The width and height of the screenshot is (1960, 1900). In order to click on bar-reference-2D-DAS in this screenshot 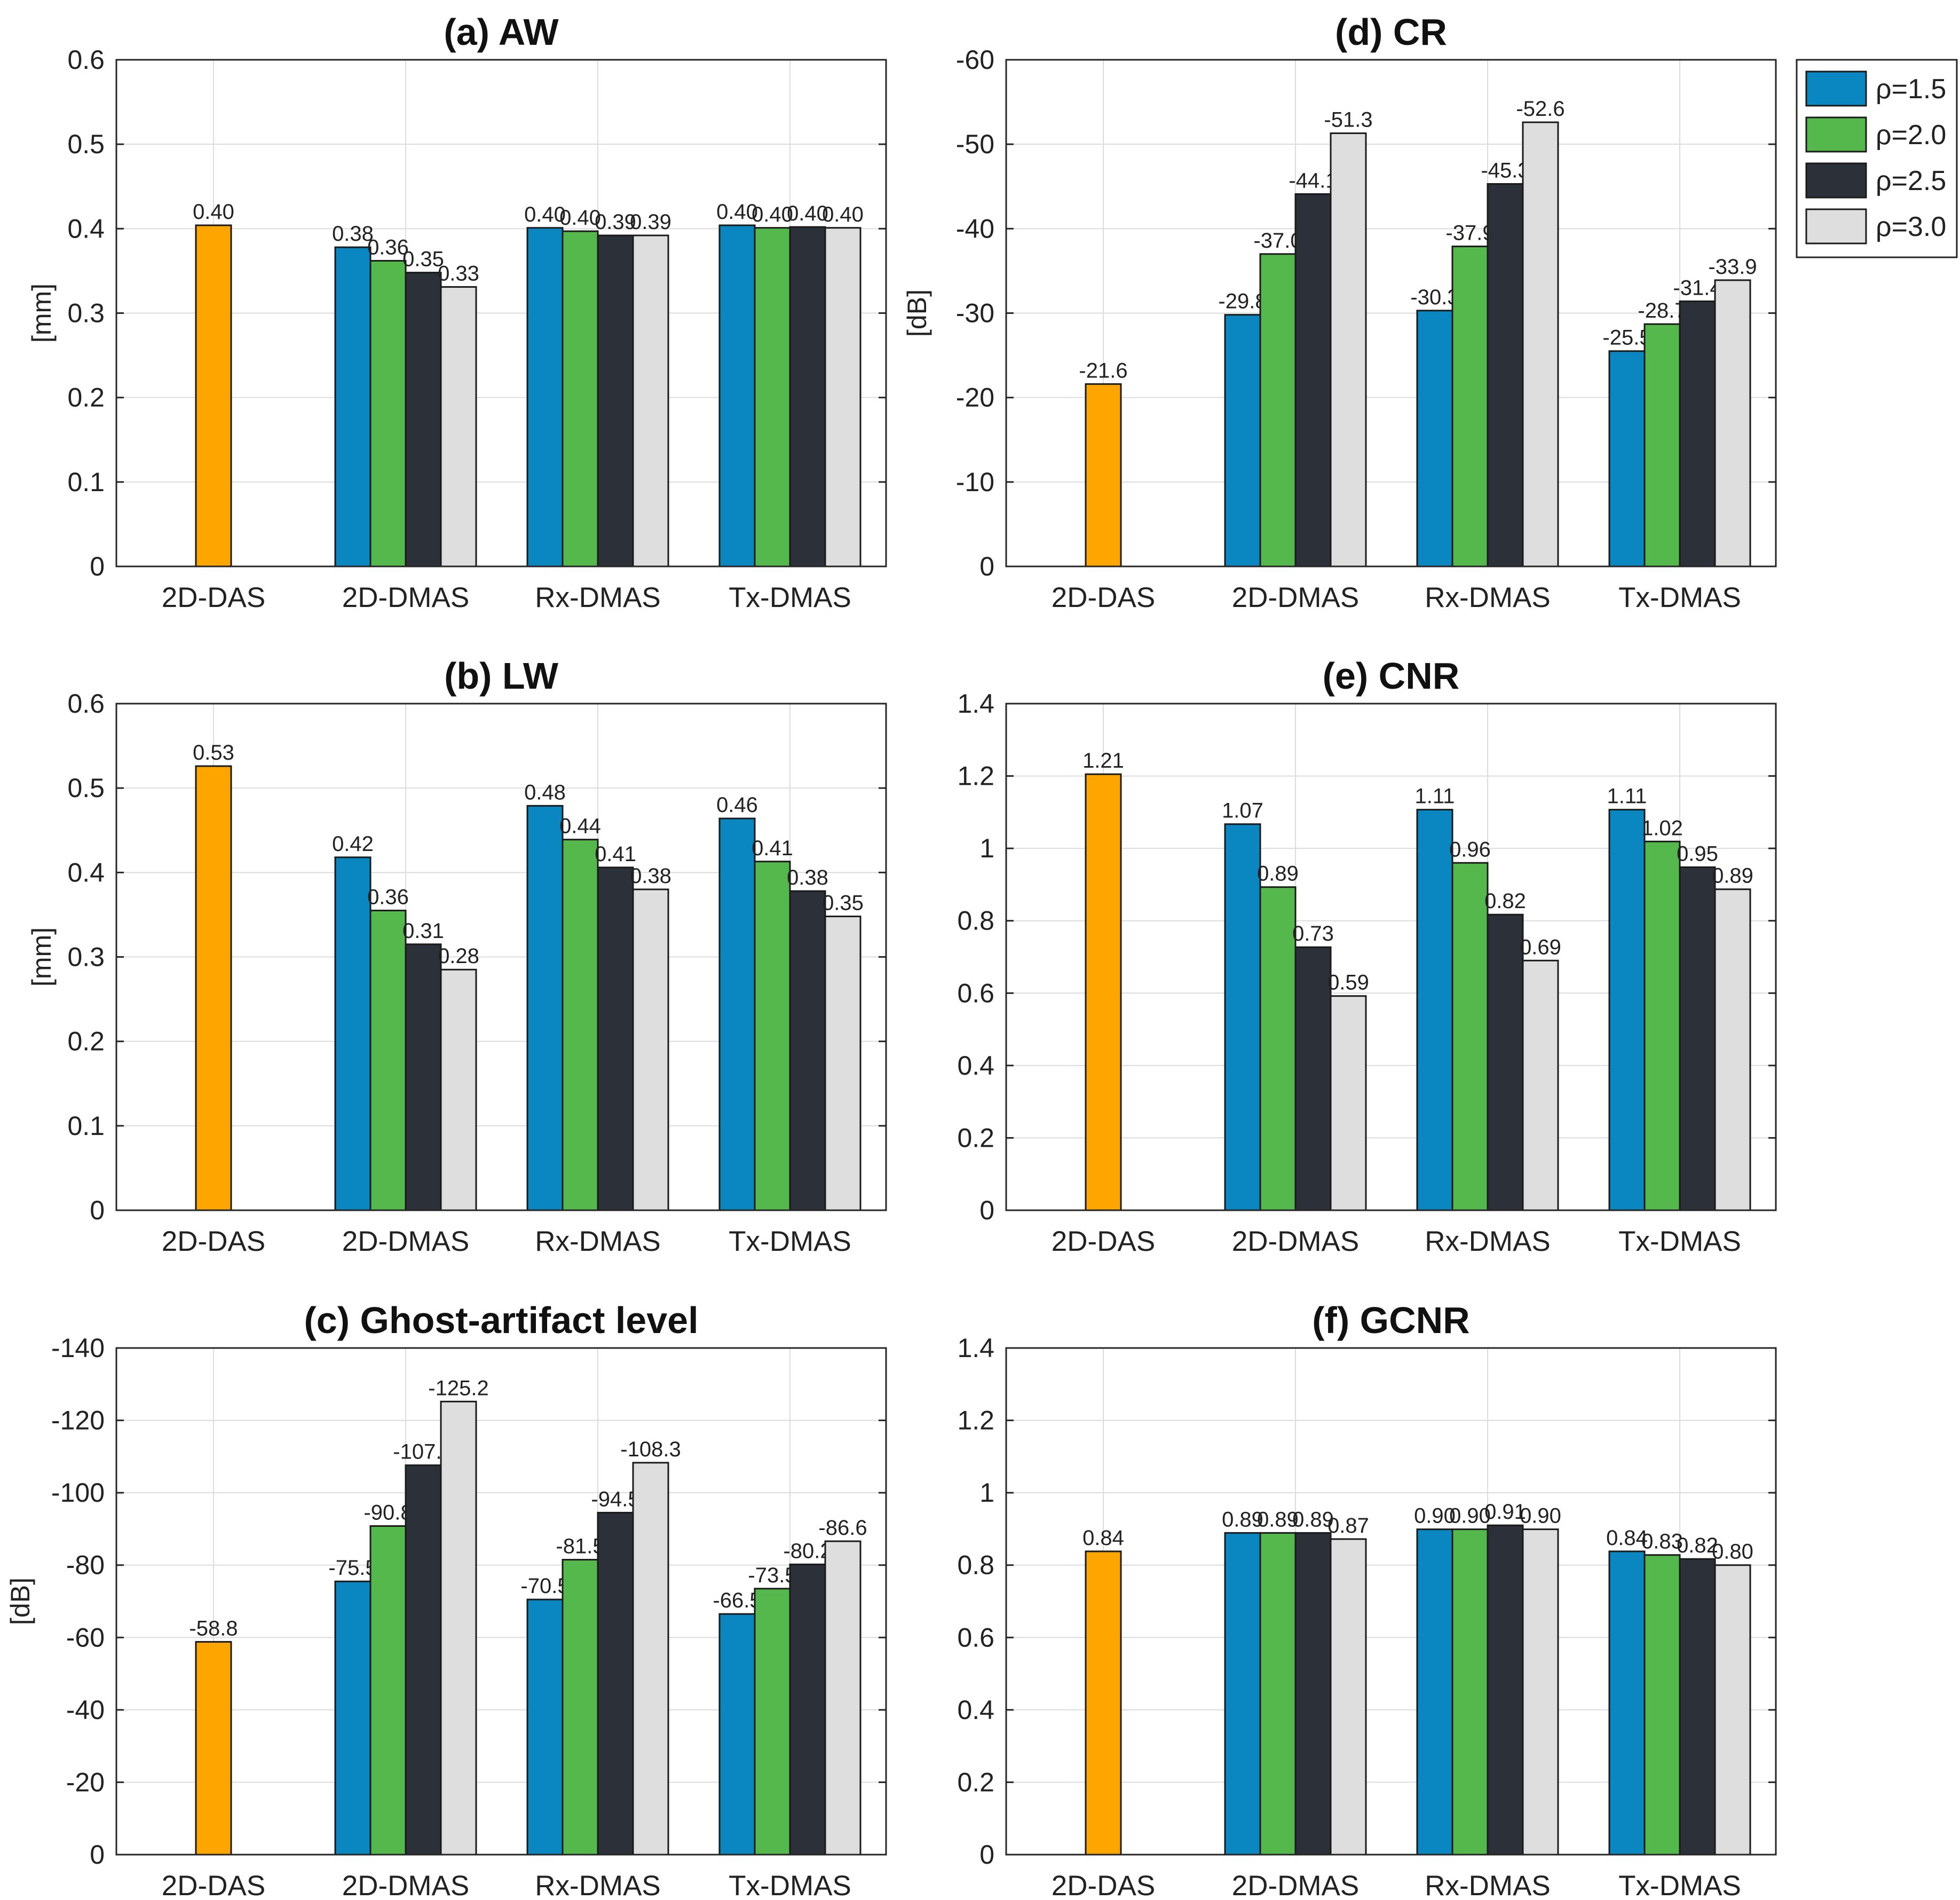, I will do `click(213, 395)`.